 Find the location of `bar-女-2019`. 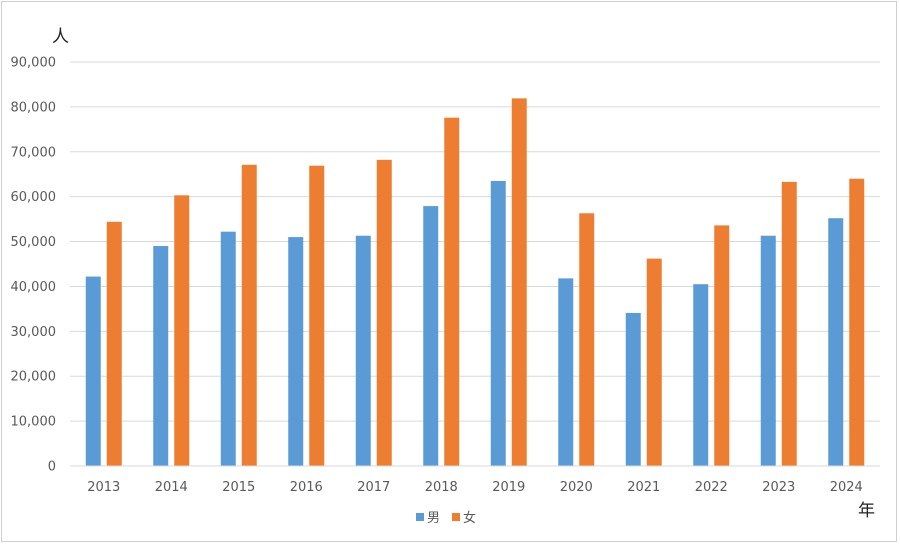

bar-女-2019 is located at coordinates (519, 282).